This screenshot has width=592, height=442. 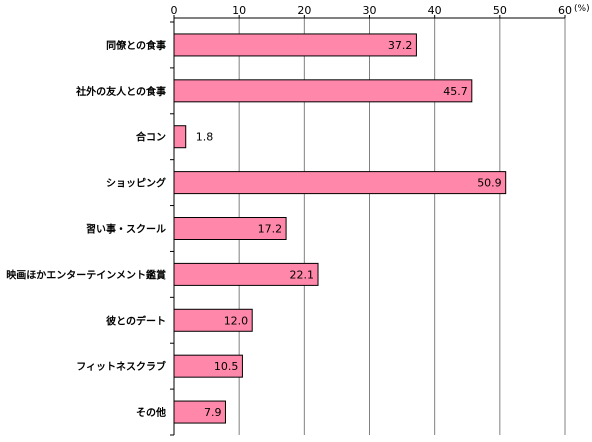 I want to click on value-label: 45.7, so click(x=455, y=91).